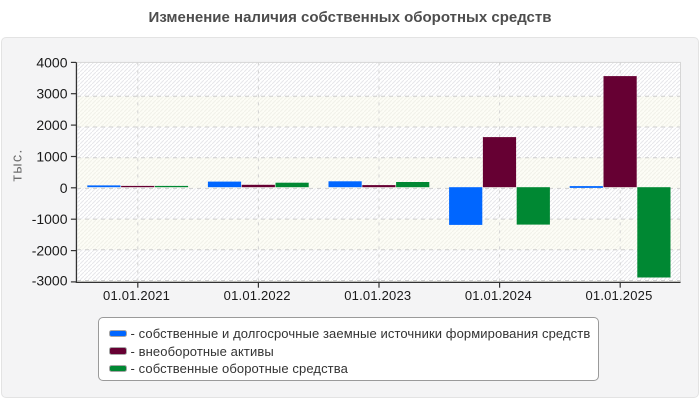 This screenshot has width=700, height=400. I want to click on svg-text: 01.01.2021, so click(136, 295).